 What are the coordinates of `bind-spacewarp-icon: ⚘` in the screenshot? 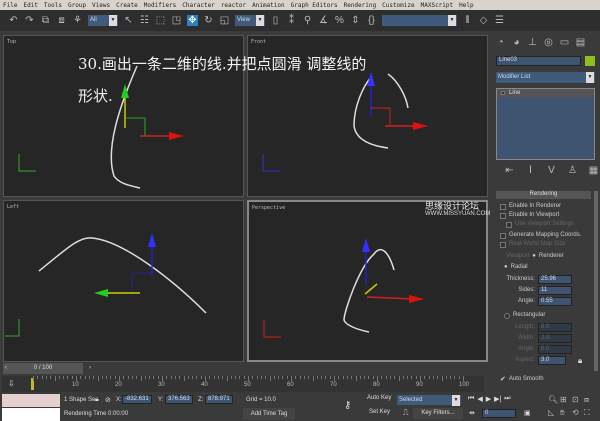 It's located at (77, 20).